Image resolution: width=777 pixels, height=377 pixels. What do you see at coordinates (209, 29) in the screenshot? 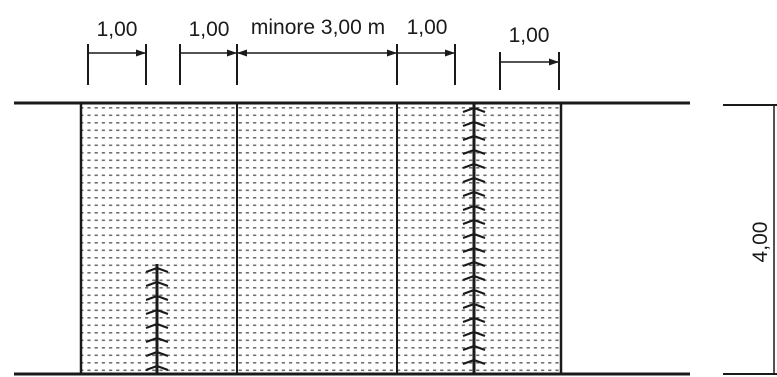
I see `dimension-label-left-strip: 1,00` at bounding box center [209, 29].